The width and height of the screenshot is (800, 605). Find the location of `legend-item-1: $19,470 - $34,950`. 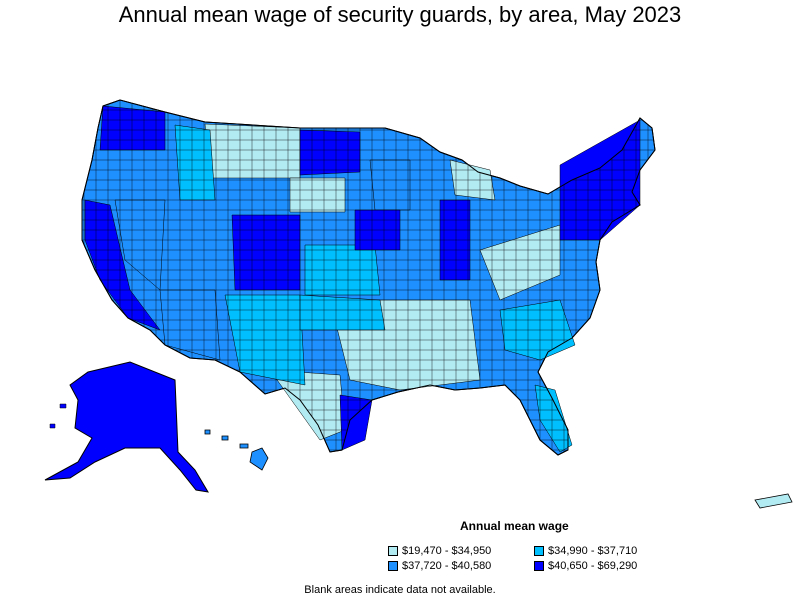

legend-item-1: $19,470 - $34,950 is located at coordinates (439, 551).